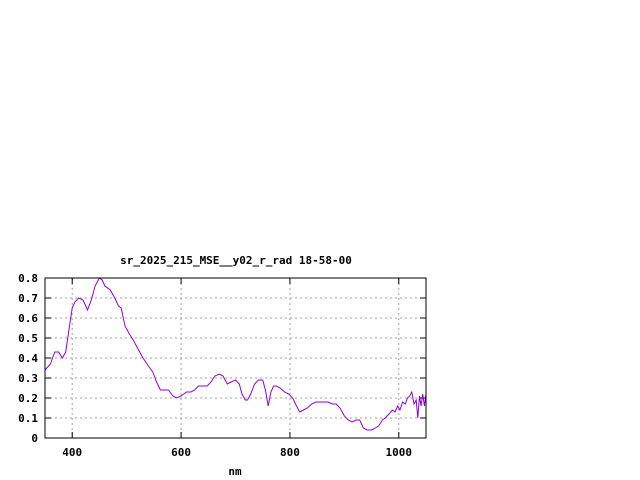  Describe the element at coordinates (28, 298) in the screenshot. I see `y-tick-label: 0.7` at that location.